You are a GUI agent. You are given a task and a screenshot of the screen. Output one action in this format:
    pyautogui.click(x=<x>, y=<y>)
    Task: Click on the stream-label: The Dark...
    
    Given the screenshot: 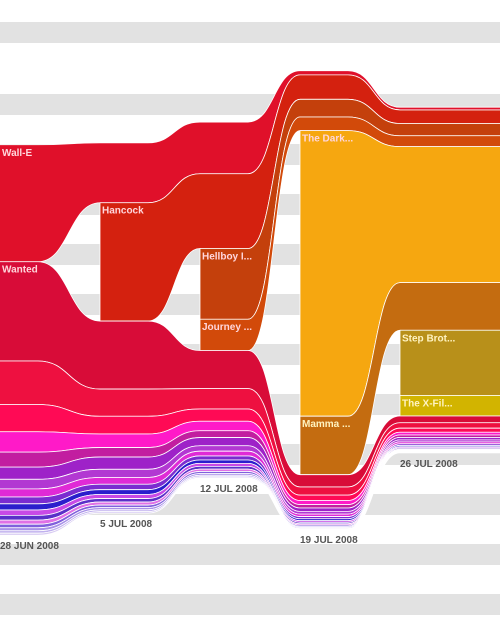 What is the action you would take?
    pyautogui.click(x=327, y=139)
    